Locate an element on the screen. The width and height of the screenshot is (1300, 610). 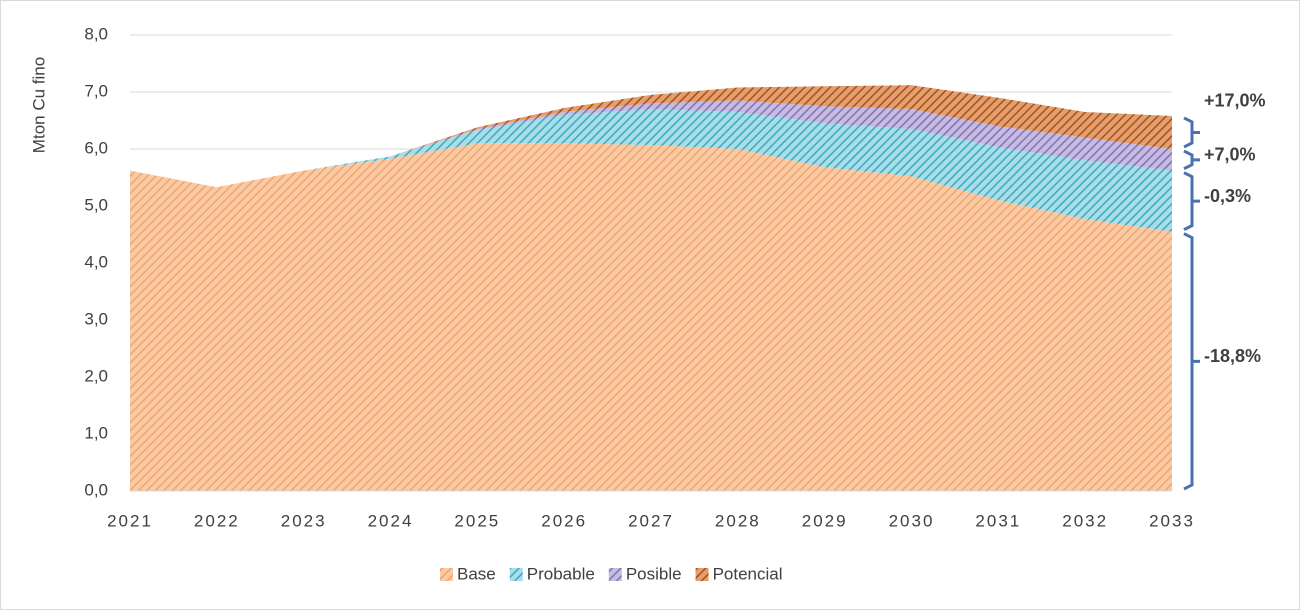
x-tick-label: 2023 is located at coordinates (304, 520).